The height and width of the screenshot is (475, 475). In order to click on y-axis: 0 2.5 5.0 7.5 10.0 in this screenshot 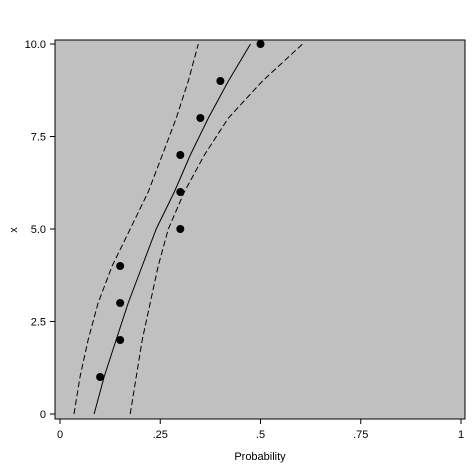, I will do `click(40, 230)`.